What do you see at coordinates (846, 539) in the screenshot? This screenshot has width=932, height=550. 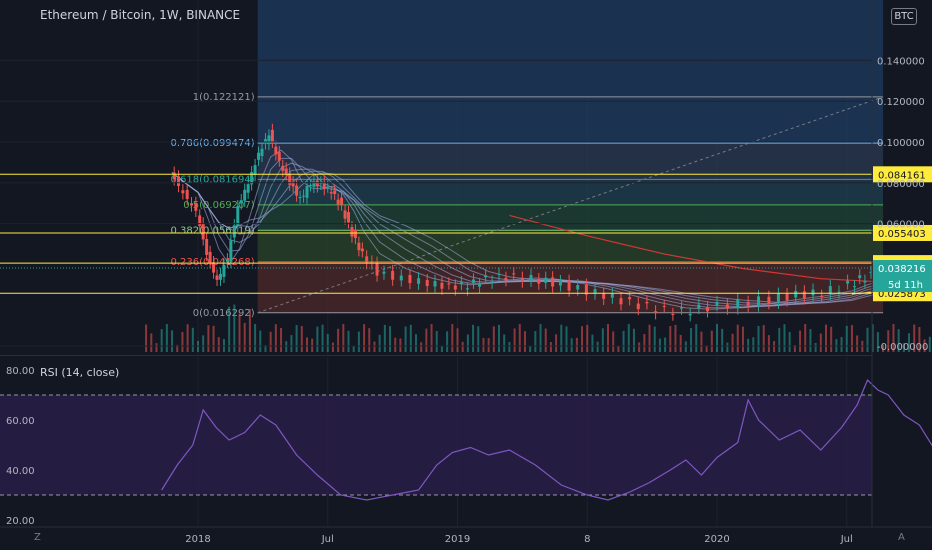 I see `time-axis-tick: Jul` at bounding box center [846, 539].